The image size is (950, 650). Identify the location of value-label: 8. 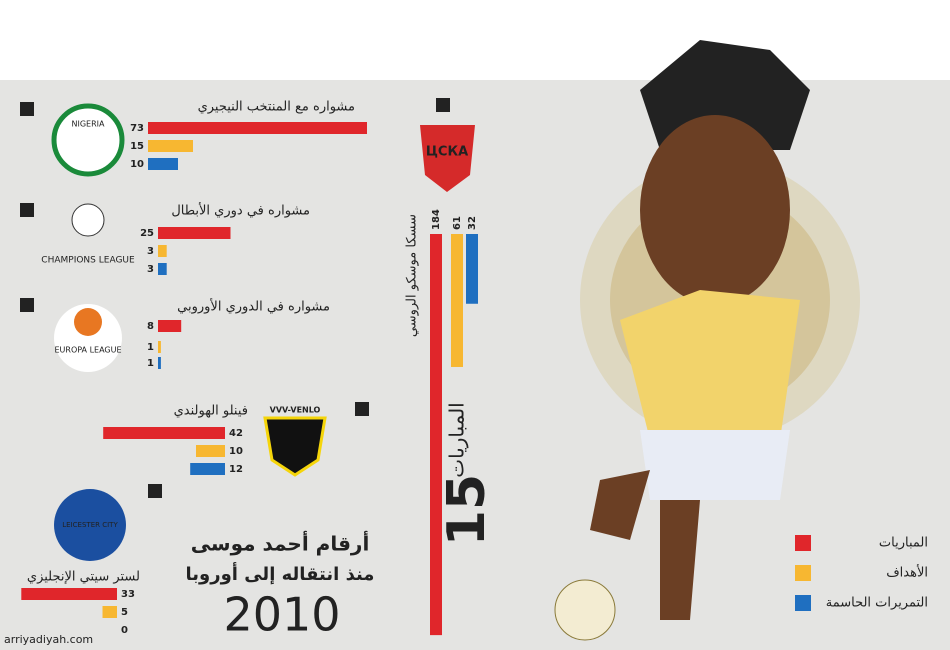
(150, 326).